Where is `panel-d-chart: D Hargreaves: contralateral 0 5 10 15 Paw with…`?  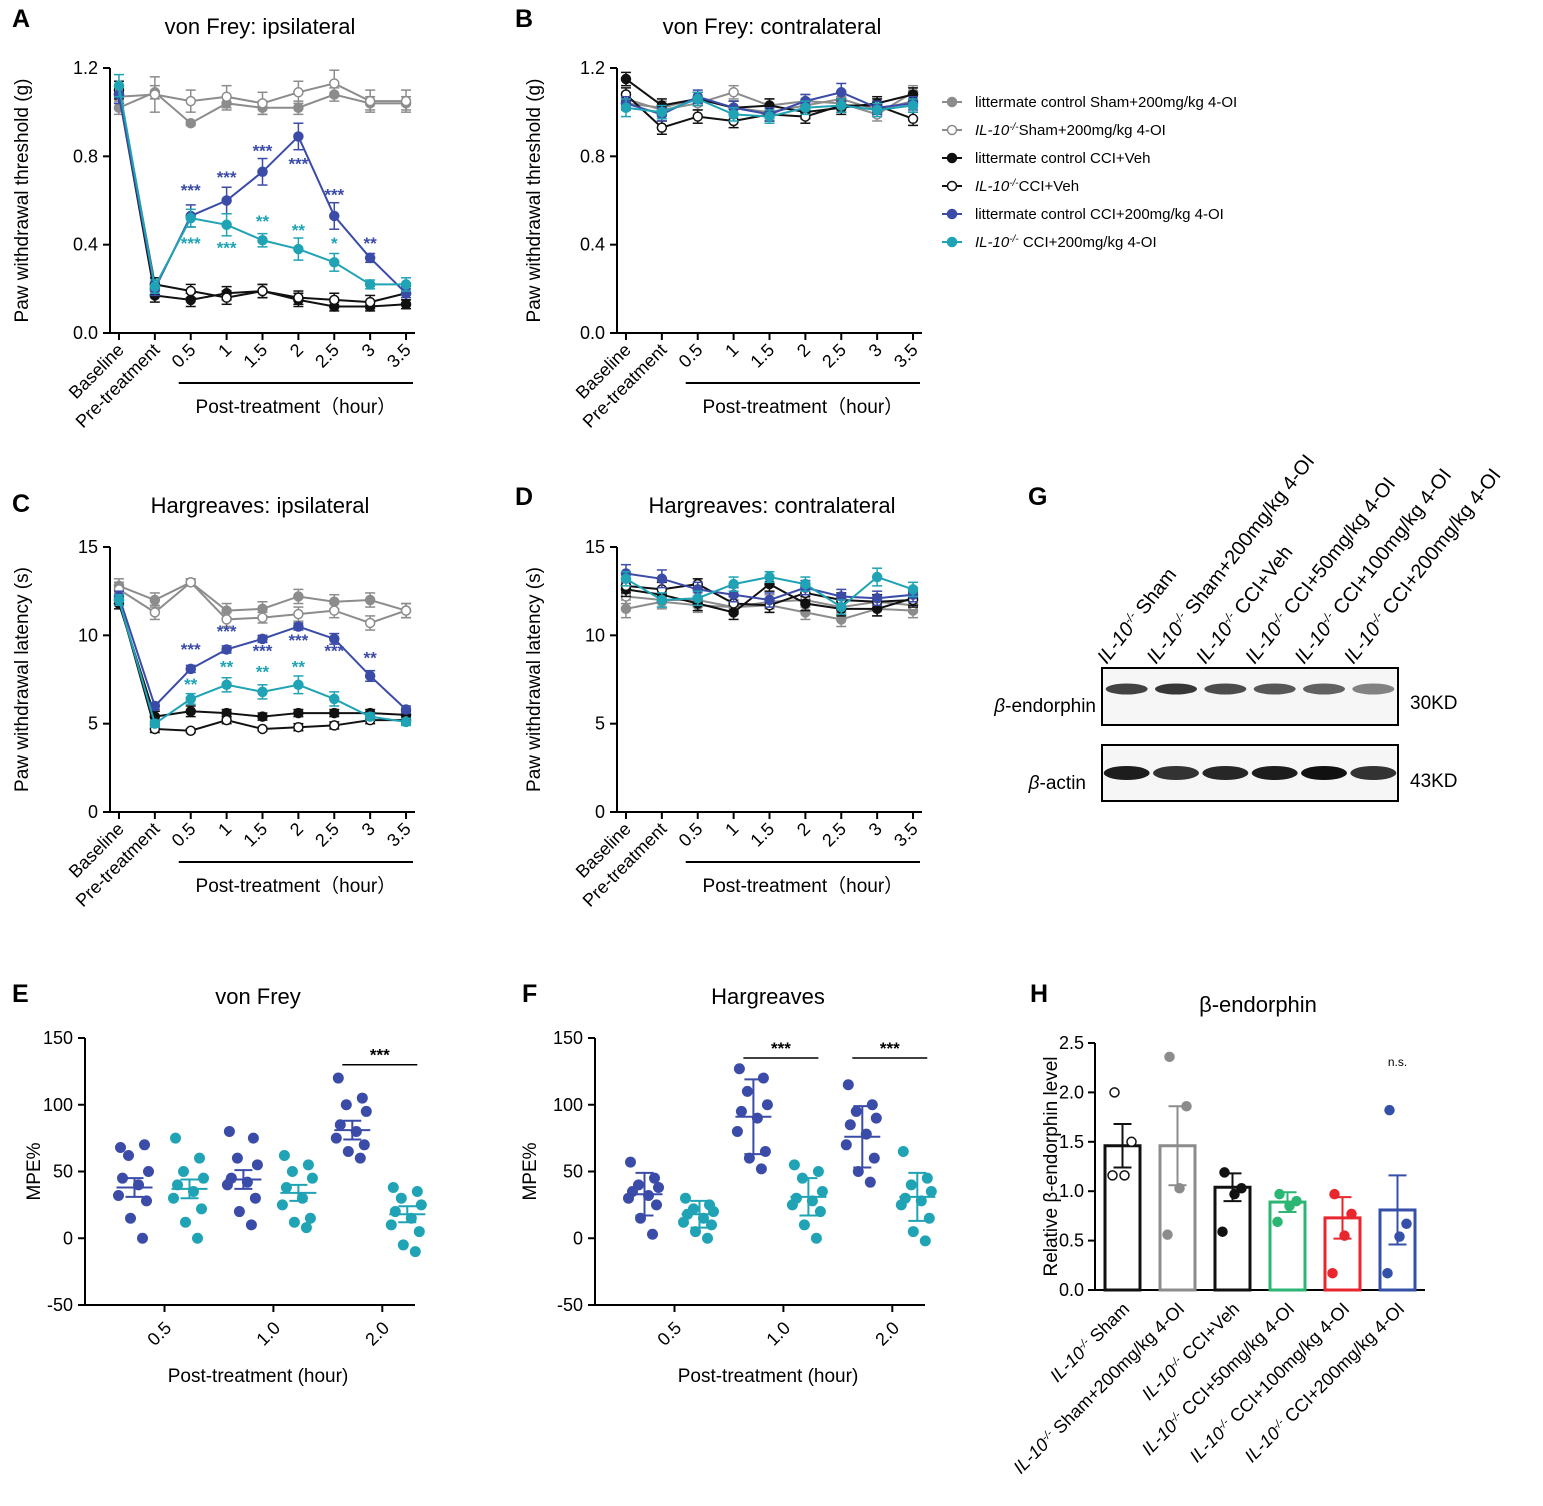 panel-d-chart: D Hargreaves: contralateral 0 5 10 15 Paw with… is located at coordinates (718, 697).